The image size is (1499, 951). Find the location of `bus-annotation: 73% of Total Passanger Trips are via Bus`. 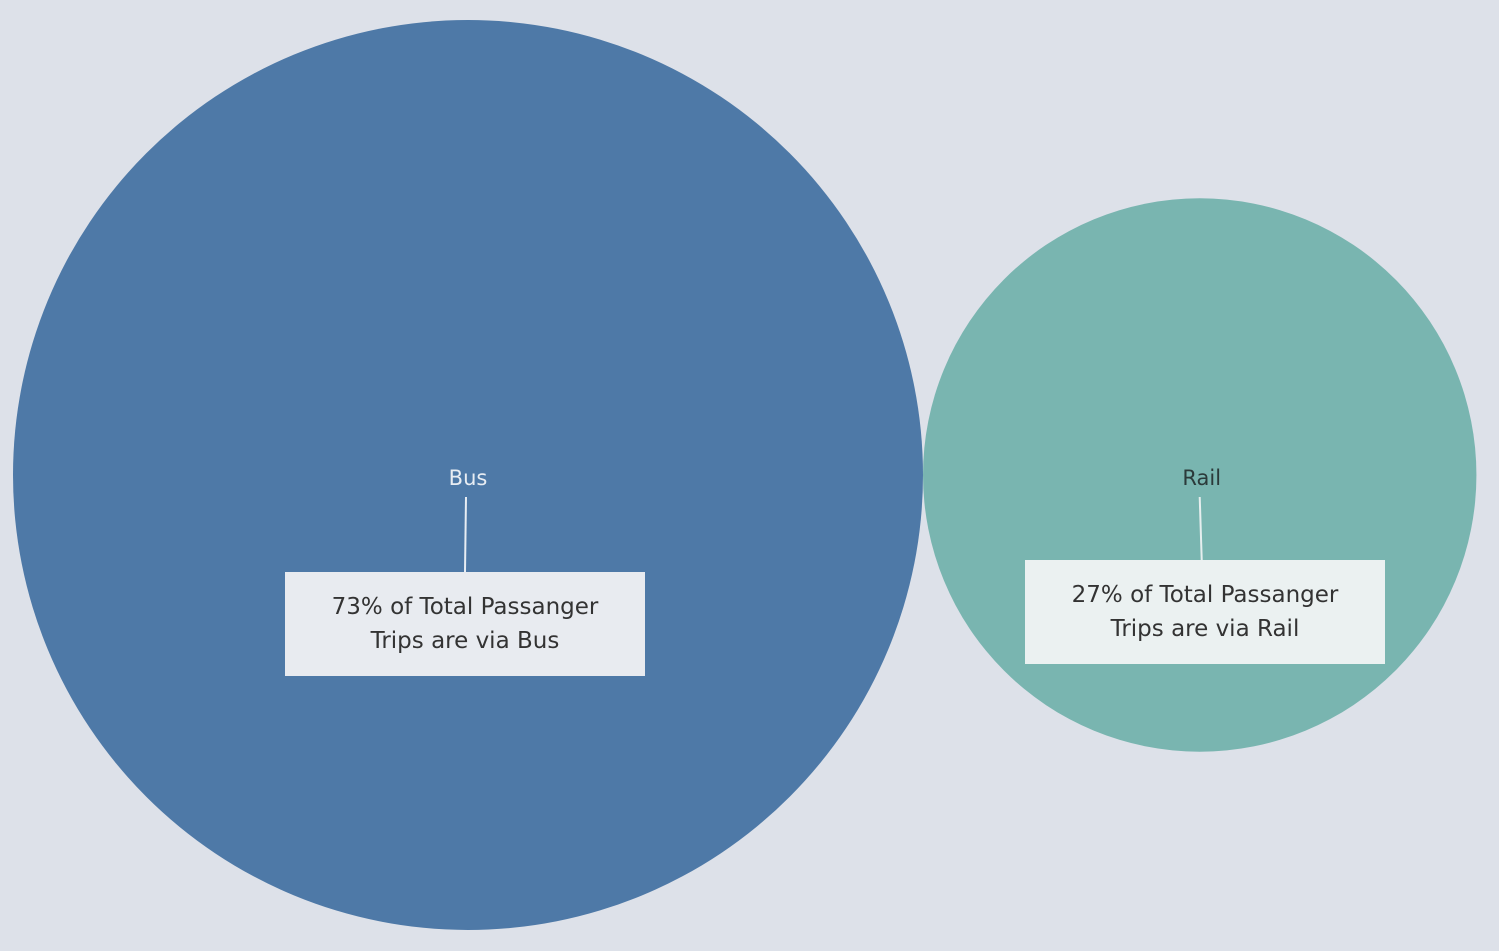

bus-annotation: 73% of Total Passanger Trips are via Bus is located at coordinates (465, 624).